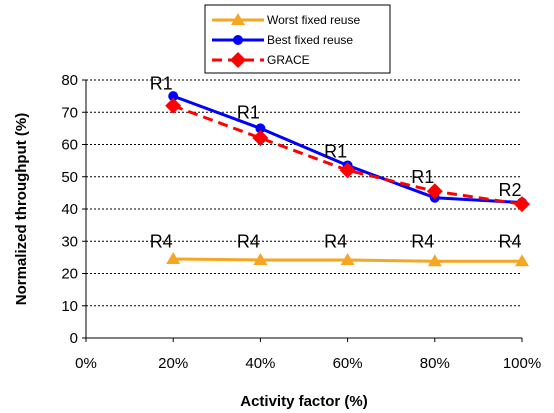 Image resolution: width=554 pixels, height=413 pixels. What do you see at coordinates (69, 112) in the screenshot?
I see `y-tick-label: 70` at bounding box center [69, 112].